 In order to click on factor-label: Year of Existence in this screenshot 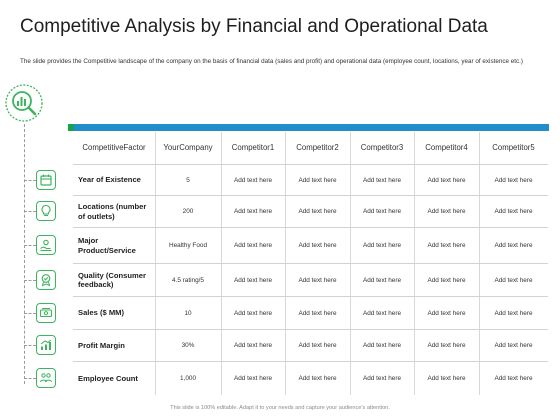, I will do `click(109, 180)`.